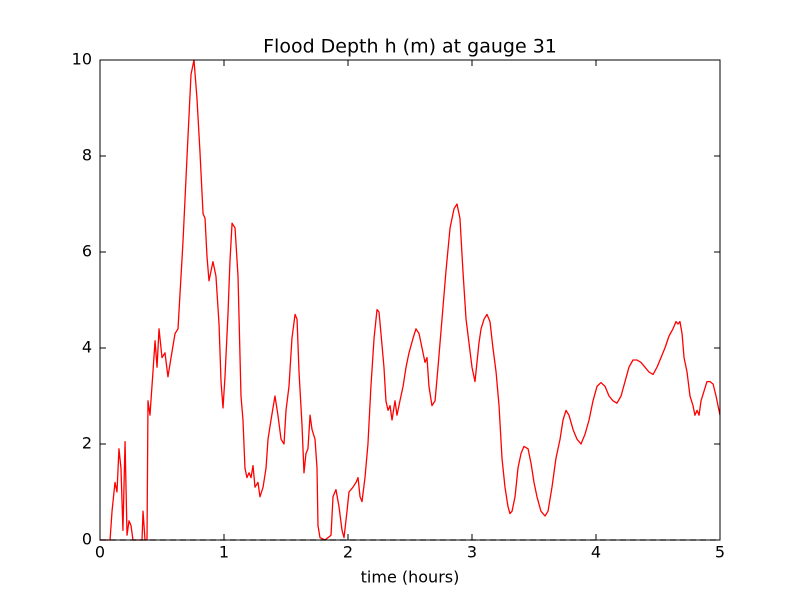  I want to click on x-tick-label: 5, so click(720, 552).